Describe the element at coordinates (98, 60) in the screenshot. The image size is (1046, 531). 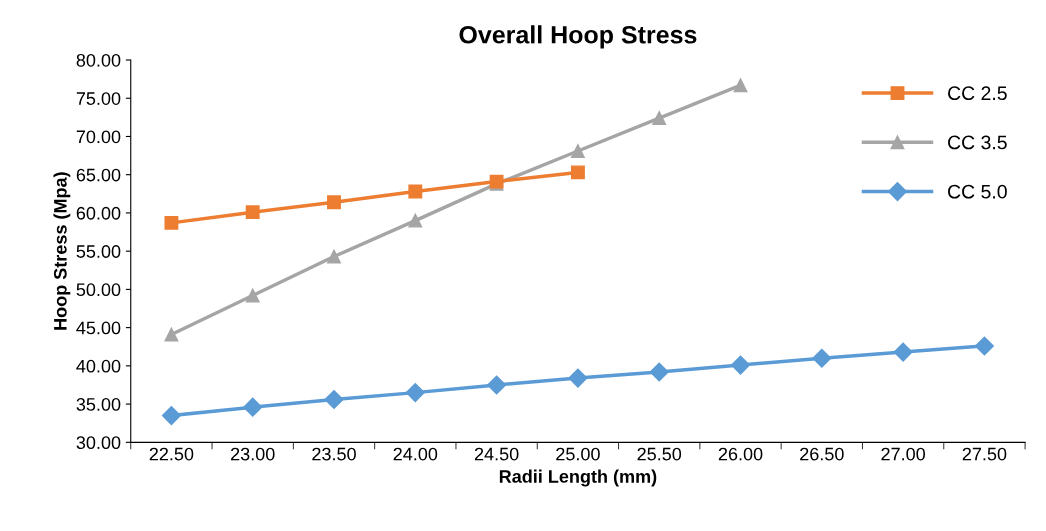
I see `y-tick-label: 80.00` at that location.